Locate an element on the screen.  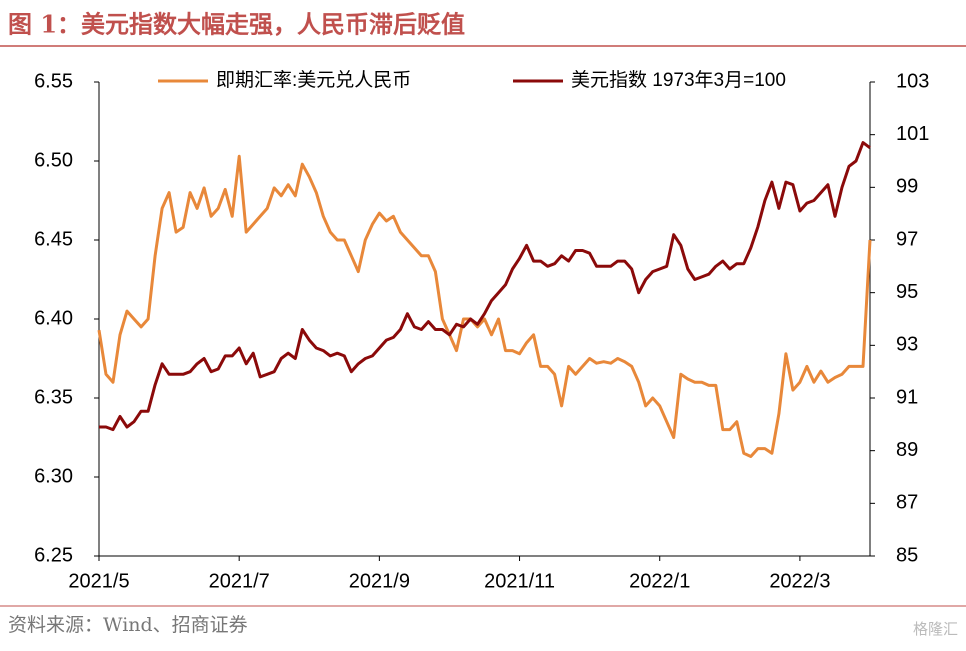
y2-tick-label: 99 is located at coordinates (907, 187).